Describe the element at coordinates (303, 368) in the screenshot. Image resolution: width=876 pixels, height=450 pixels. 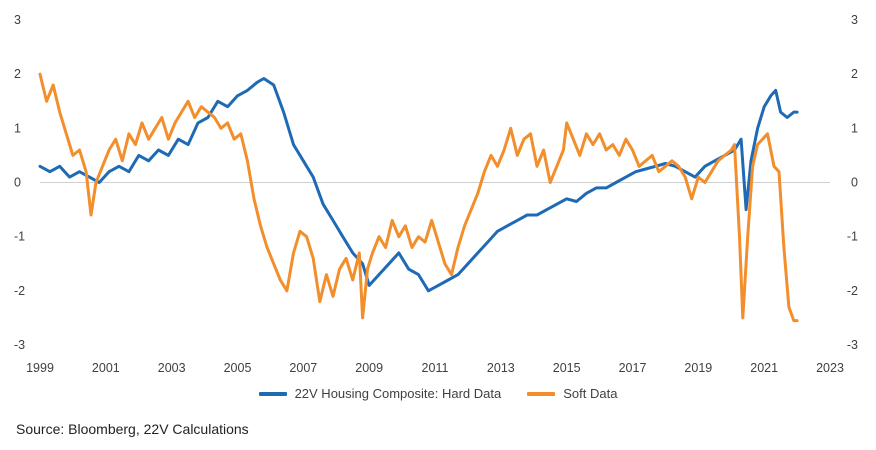
I see `x-tick-label: 2007` at that location.